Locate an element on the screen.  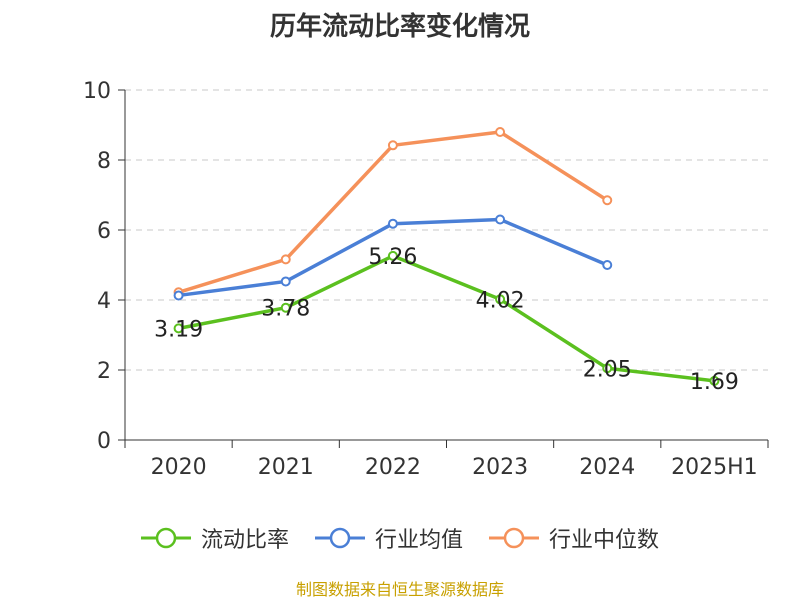
data-label: 2.05 is located at coordinates (607, 369).